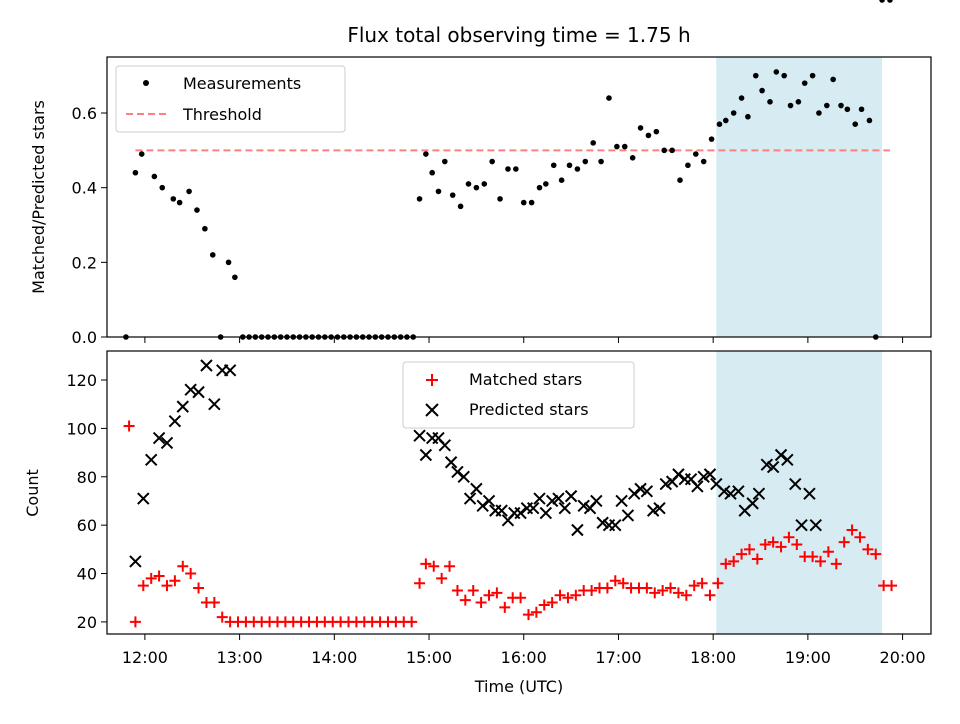  What do you see at coordinates (240, 657) in the screenshot?
I see `x-tick-label: 13:00` at bounding box center [240, 657].